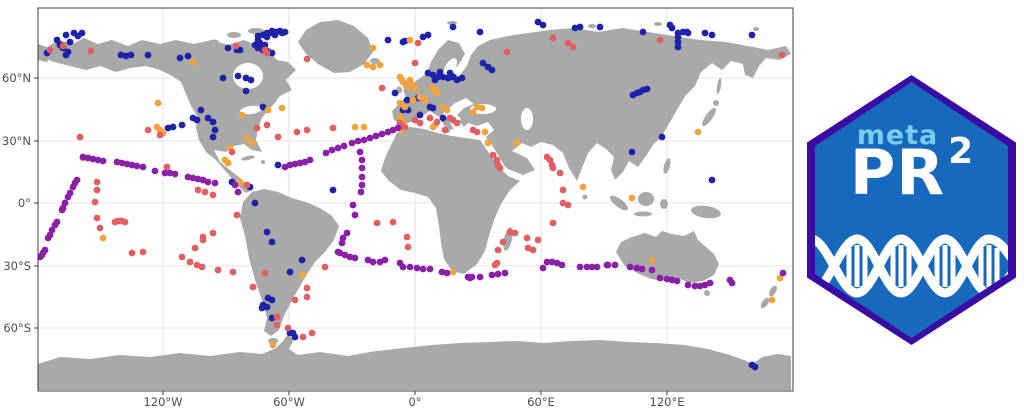 This screenshot has width=1024, height=416. Describe the element at coordinates (450, 200) in the screenshot. I see `landmass-africa` at that location.